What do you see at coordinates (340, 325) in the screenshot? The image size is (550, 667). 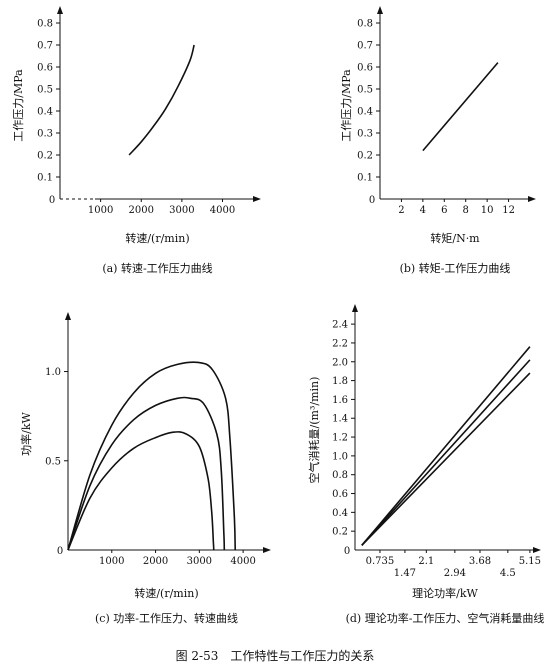 I see `y-tick-label: 2.4` at bounding box center [340, 325].